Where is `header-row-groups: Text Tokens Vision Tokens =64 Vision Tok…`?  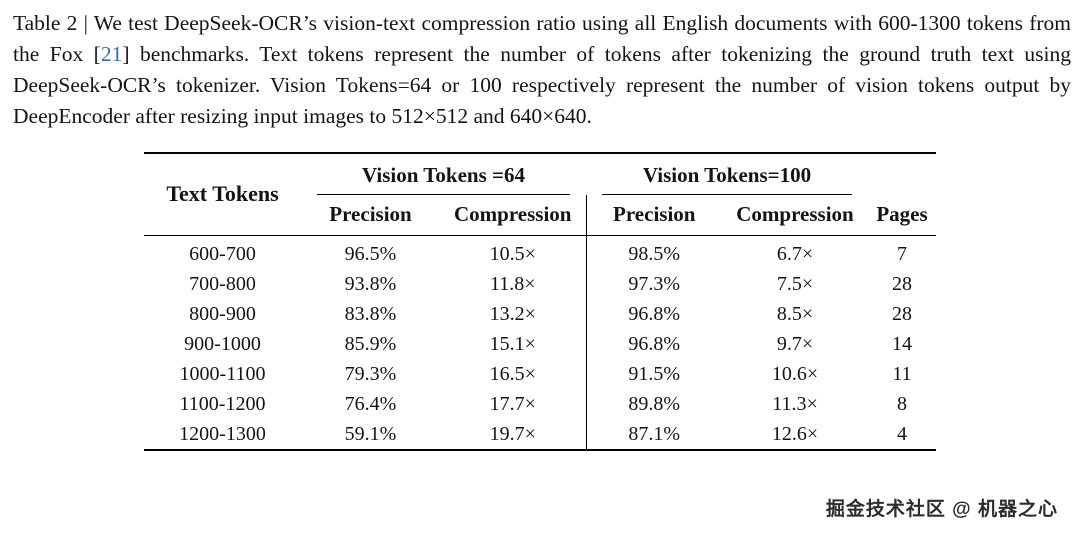 header-row-groups: Text Tokens Vision Tokens =64 Vision Tok… is located at coordinates (540, 179).